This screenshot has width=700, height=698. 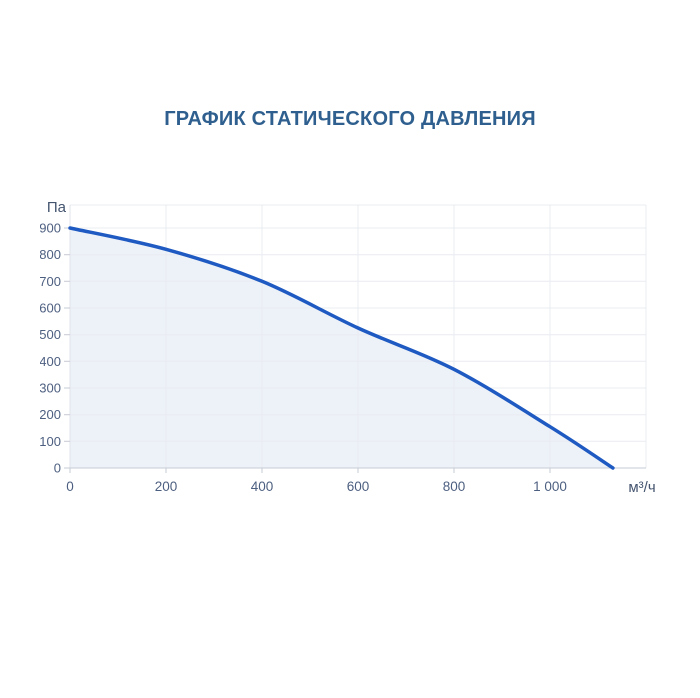 I want to click on y-tick-label: 800, so click(x=50, y=254).